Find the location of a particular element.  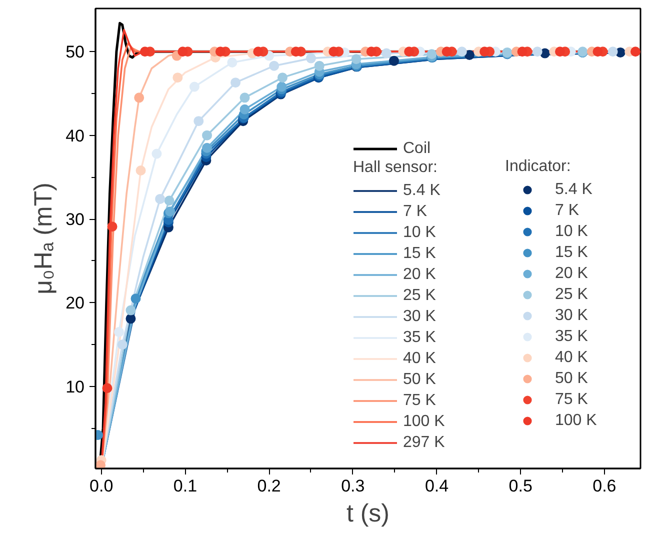

y-axis-title: μ₀Hₐ (mT) is located at coordinates (44, 238).